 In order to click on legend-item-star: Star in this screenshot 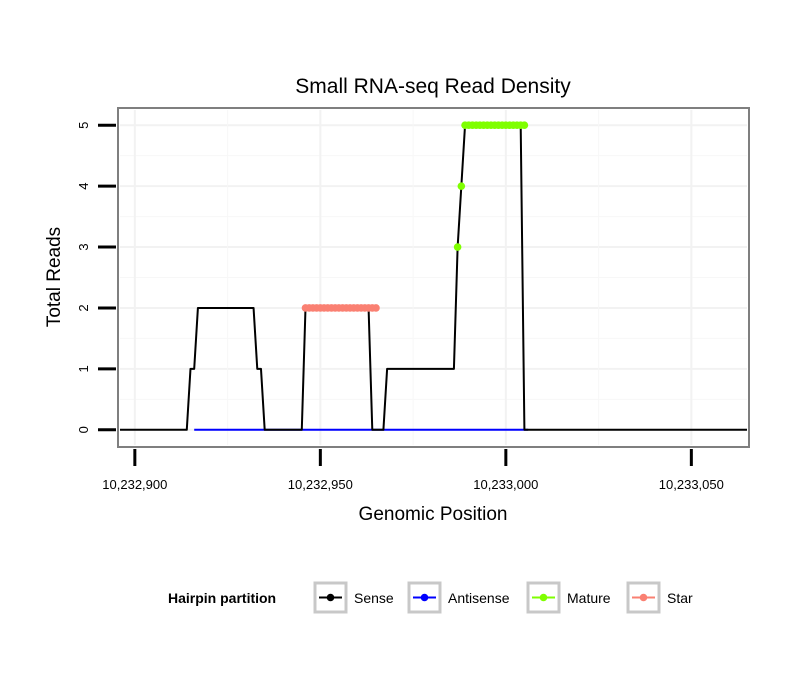, I will do `click(659, 597)`.